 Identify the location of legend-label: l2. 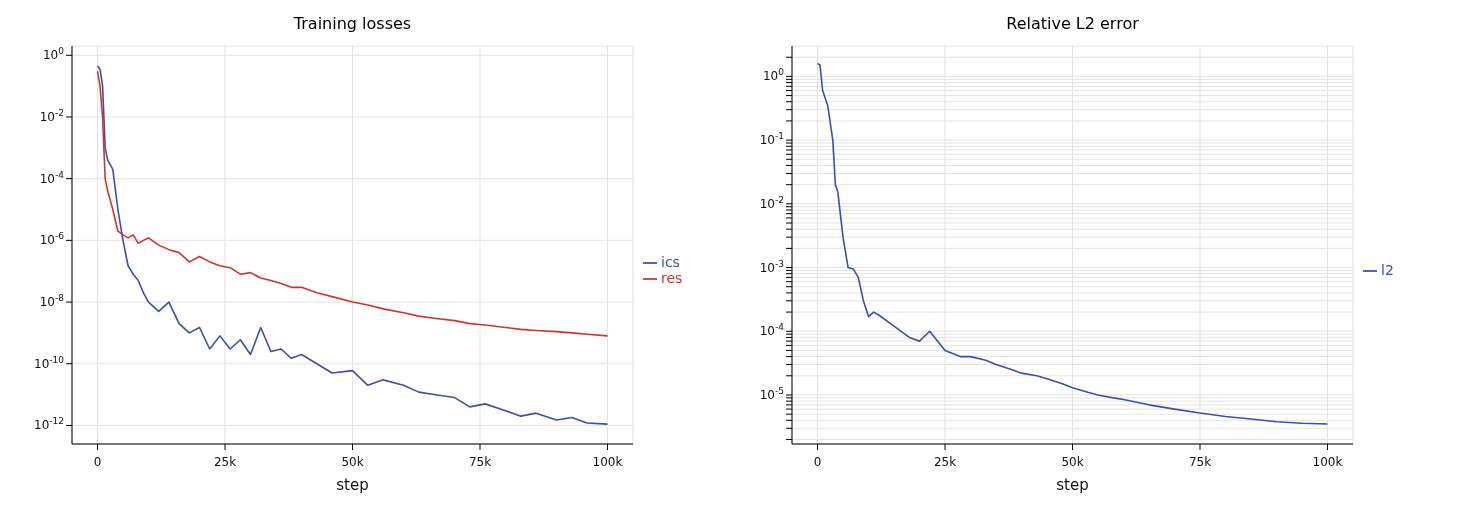
(1387, 270).